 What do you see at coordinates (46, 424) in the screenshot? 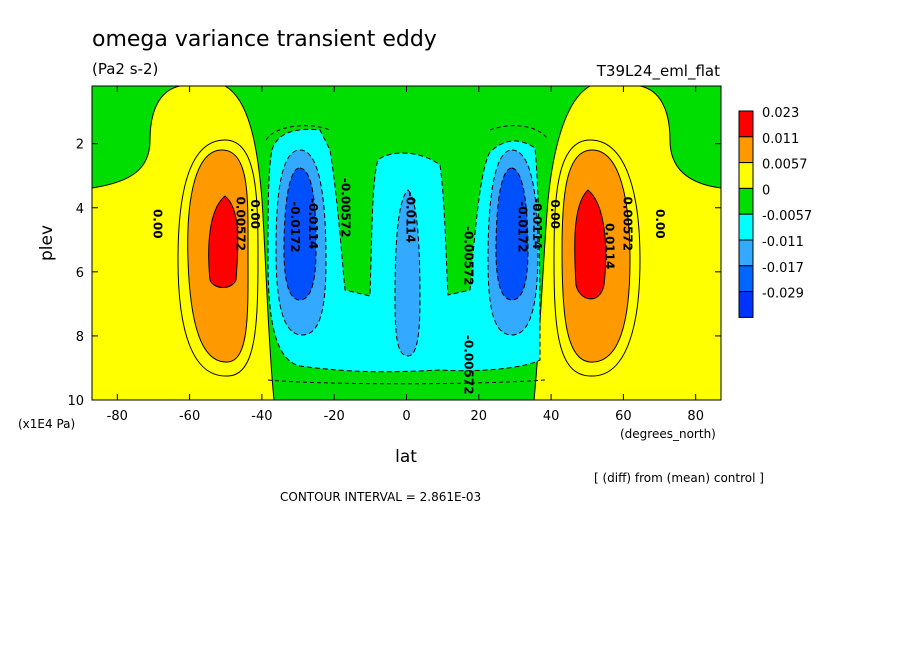
I see `y-axis-units: (x1E4 Pa)` at bounding box center [46, 424].